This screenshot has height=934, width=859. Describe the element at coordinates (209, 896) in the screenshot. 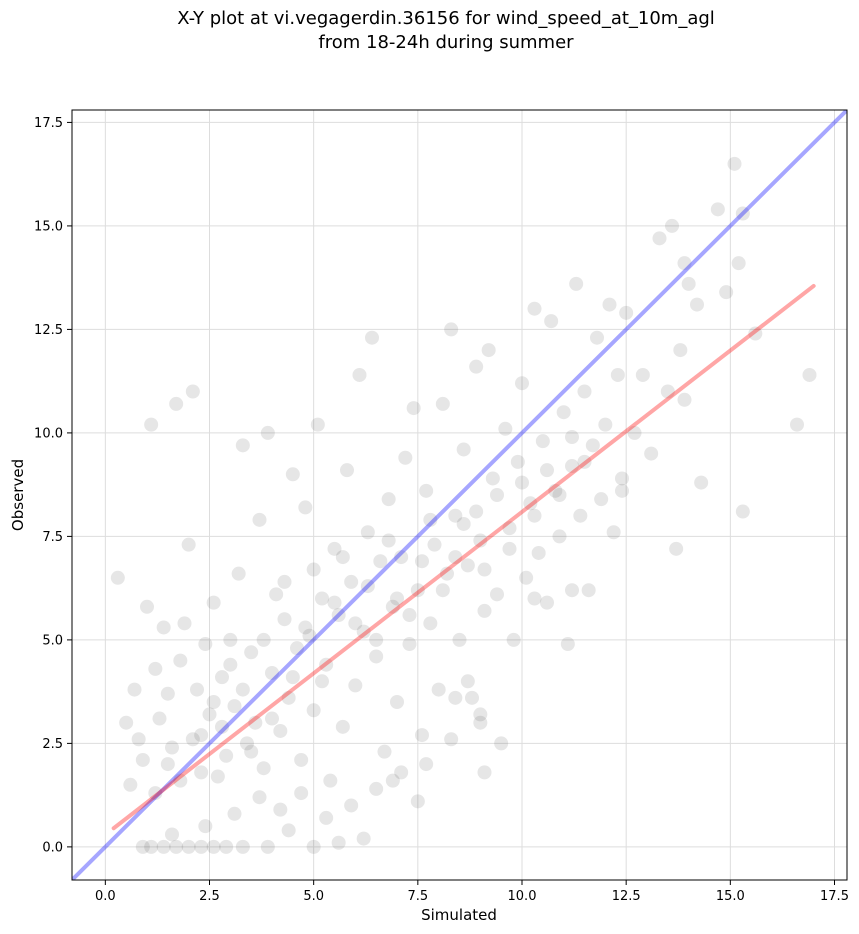

I see `x-tick-label: 2.5` at that location.